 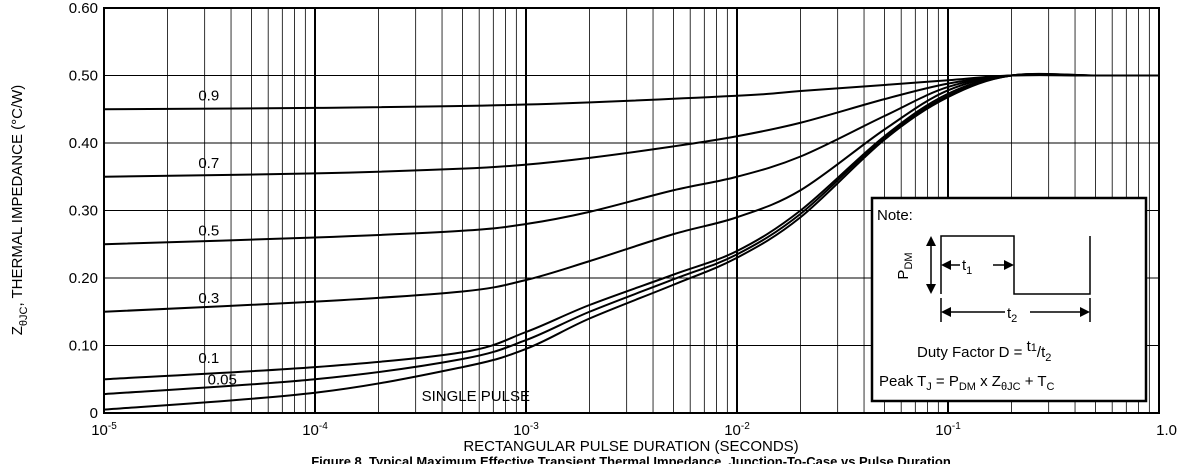 What do you see at coordinates (946, 265) in the screenshot?
I see `t1-arrow-left` at bounding box center [946, 265].